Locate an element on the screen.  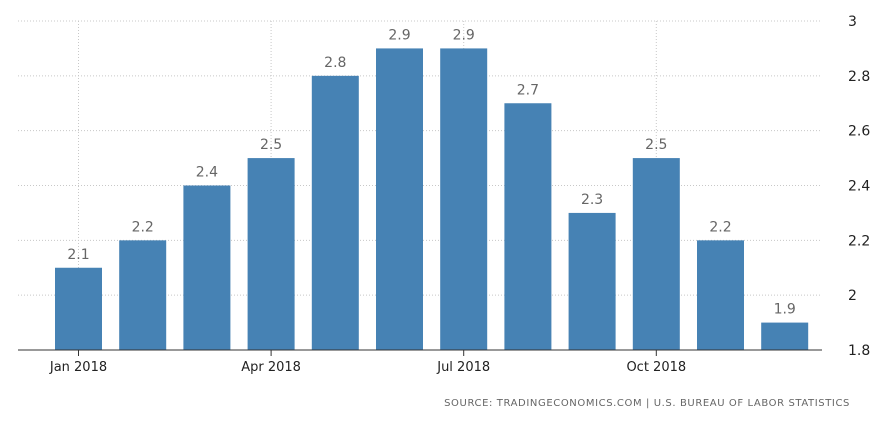
y-tick-label: 2.2 is located at coordinates (859, 241).